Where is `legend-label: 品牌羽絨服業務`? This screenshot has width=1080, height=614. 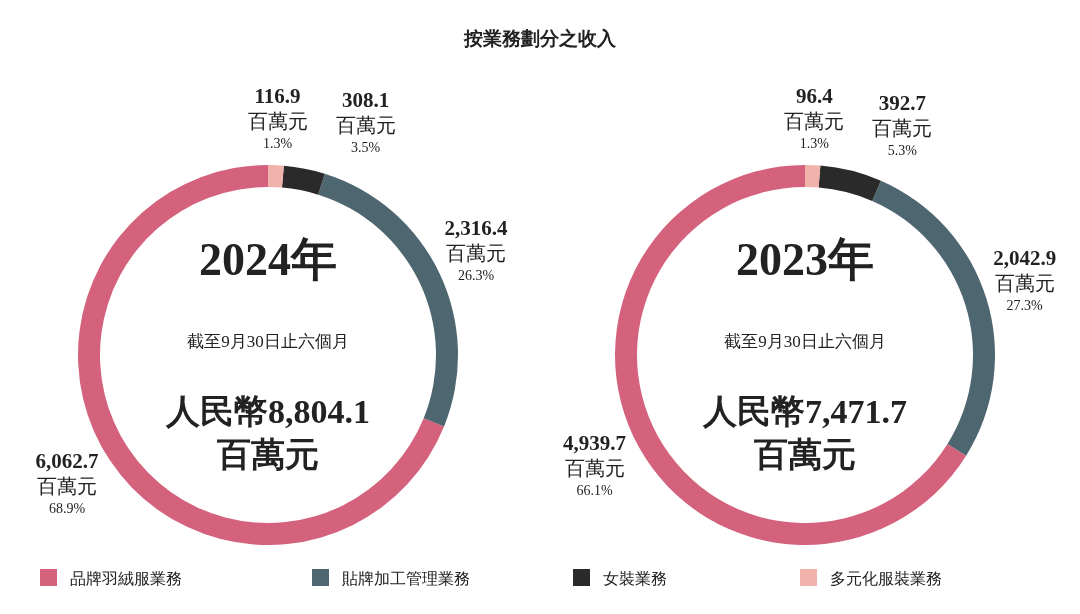 legend-label: 品牌羽絨服業務 is located at coordinates (126, 578).